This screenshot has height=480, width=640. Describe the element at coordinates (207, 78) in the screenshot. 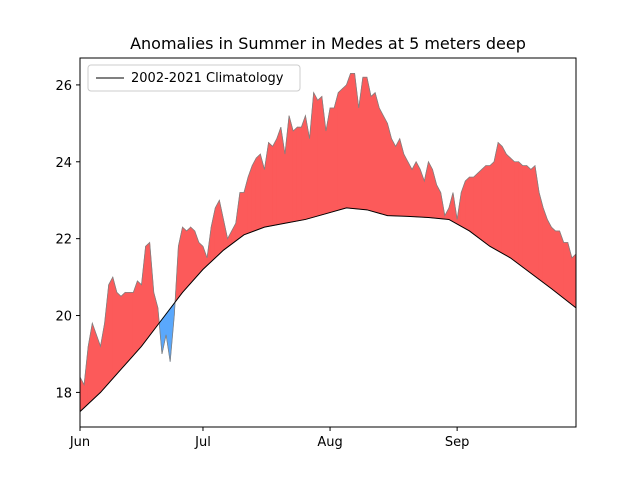

I see `legend-entry-climatology: 2002-2021 Climatology` at that location.